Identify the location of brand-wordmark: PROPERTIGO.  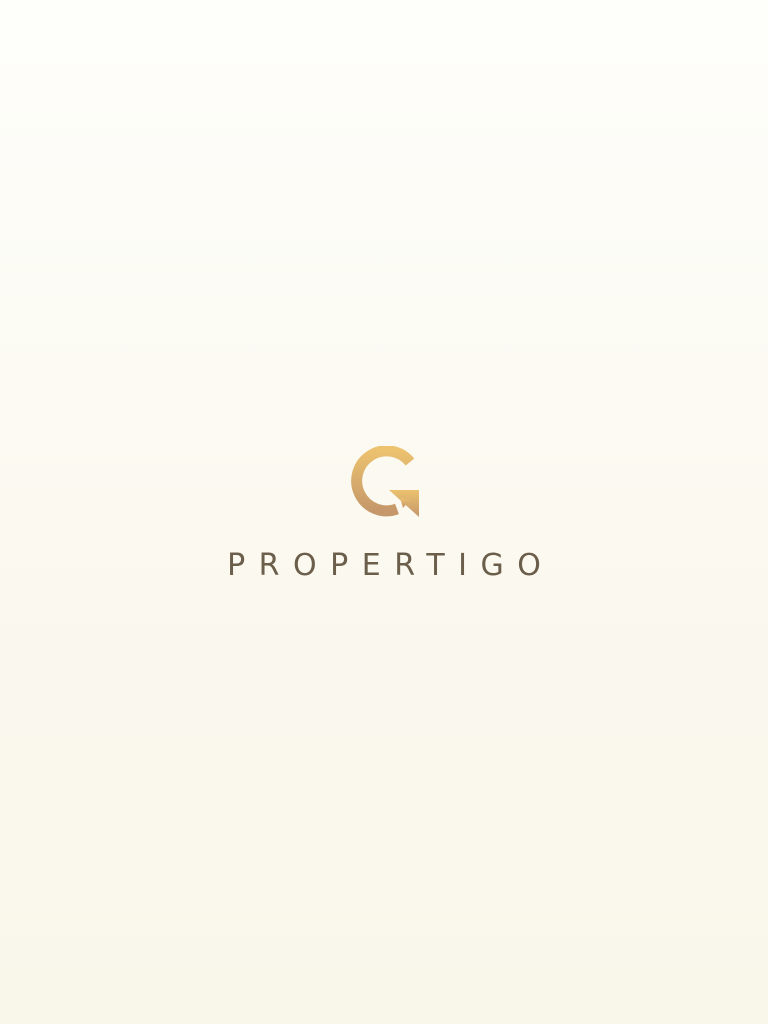
(391, 565).